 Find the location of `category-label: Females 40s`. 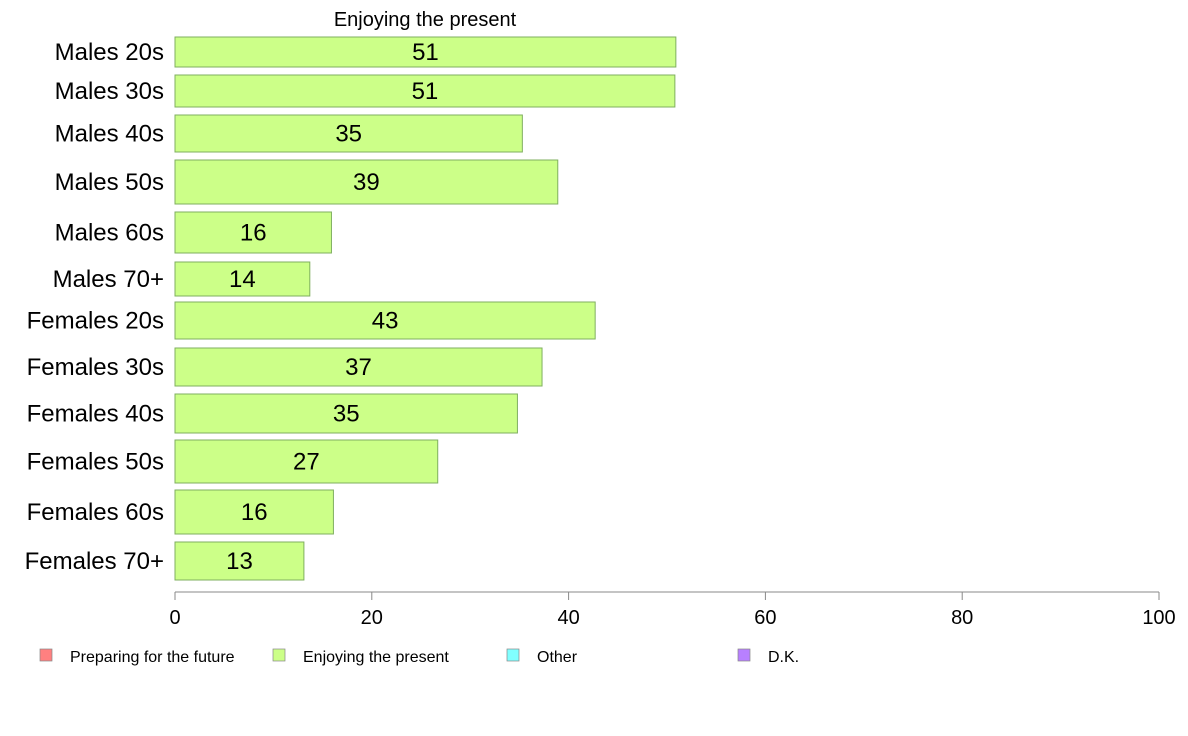

category-label: Females 40s is located at coordinates (95, 414).